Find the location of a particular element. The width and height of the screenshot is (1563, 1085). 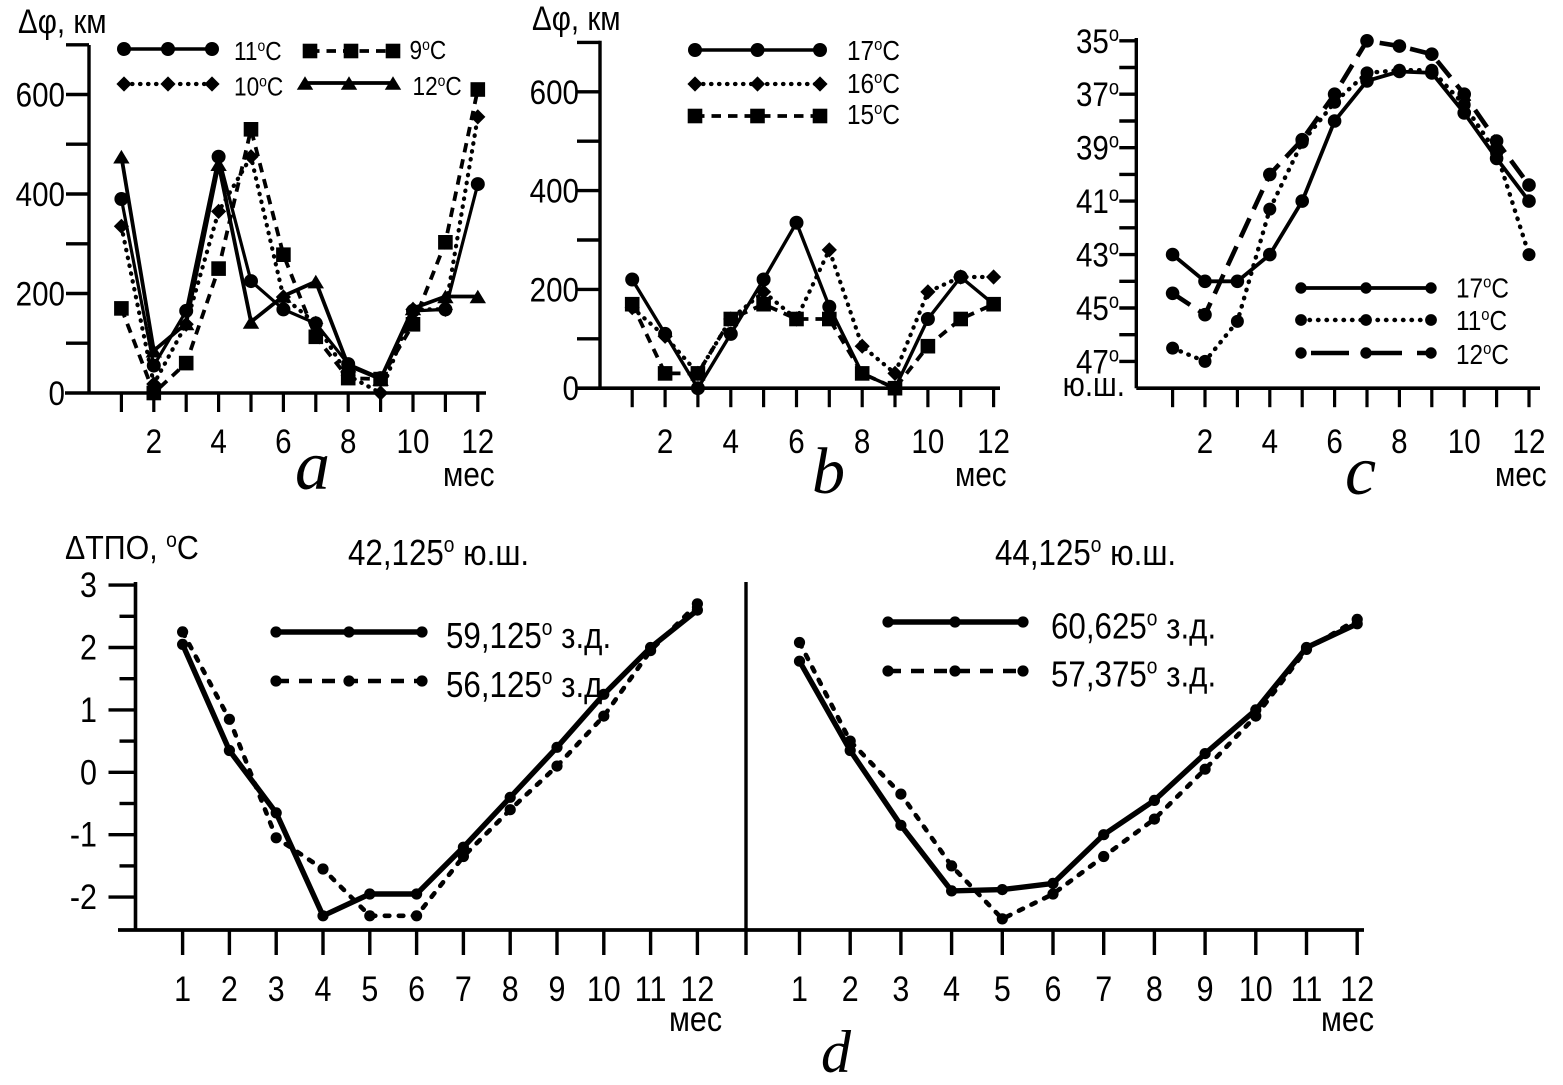

svg-text: 10oC is located at coordinates (258, 87).